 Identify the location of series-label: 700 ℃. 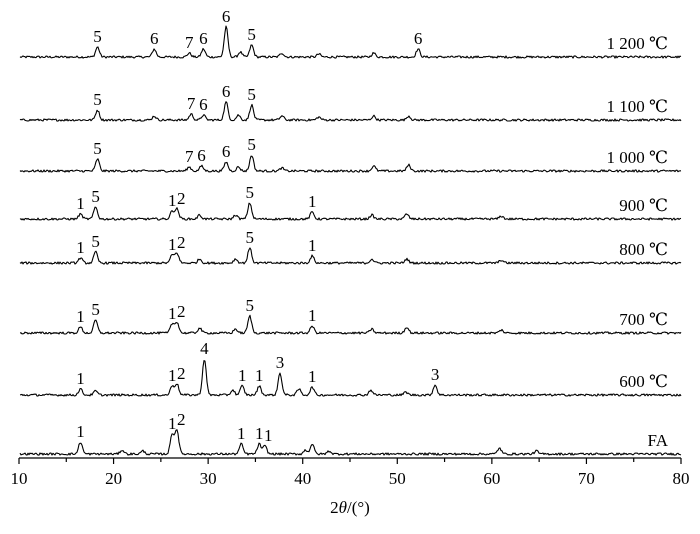
(643, 319).